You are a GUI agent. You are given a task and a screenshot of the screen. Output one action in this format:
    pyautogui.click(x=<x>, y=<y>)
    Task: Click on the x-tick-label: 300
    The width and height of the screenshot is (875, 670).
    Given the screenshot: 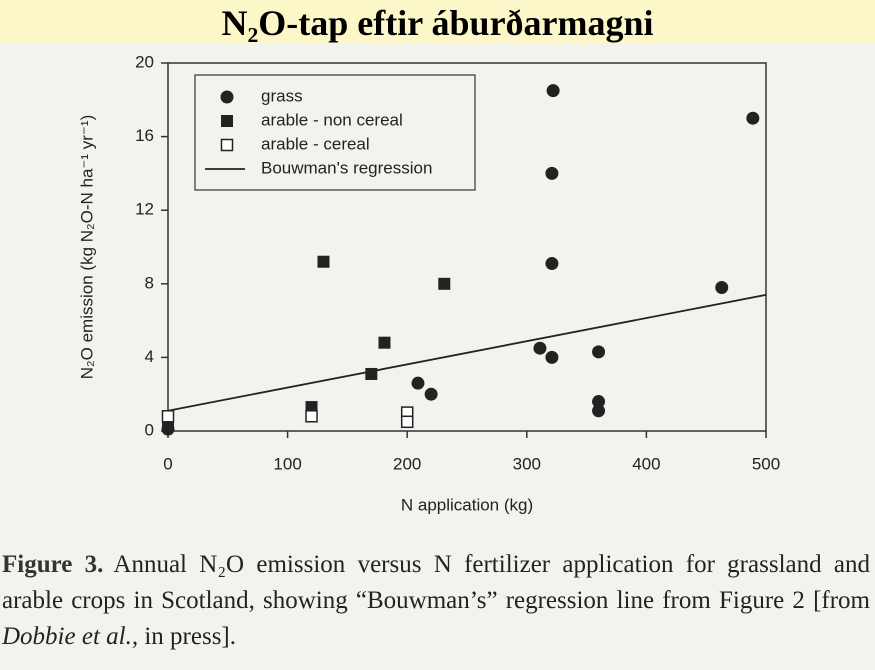 What is the action you would take?
    pyautogui.click(x=527, y=463)
    